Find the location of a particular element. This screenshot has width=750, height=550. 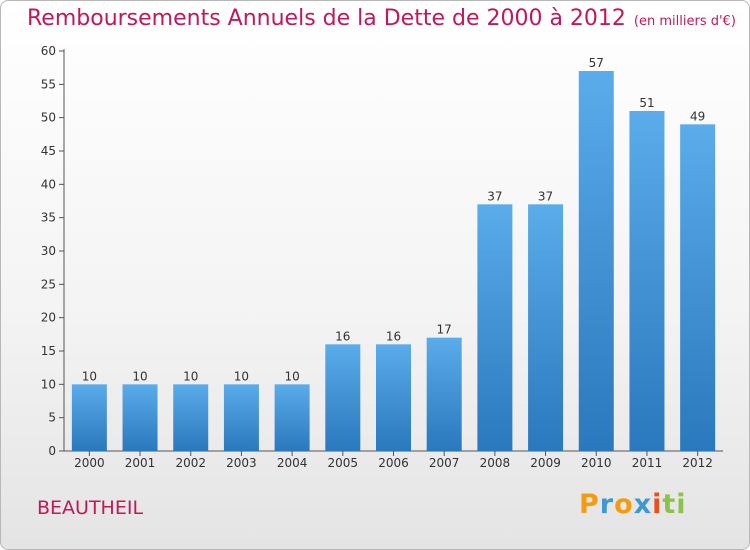

y-tick-label: 5 is located at coordinates (52, 418).